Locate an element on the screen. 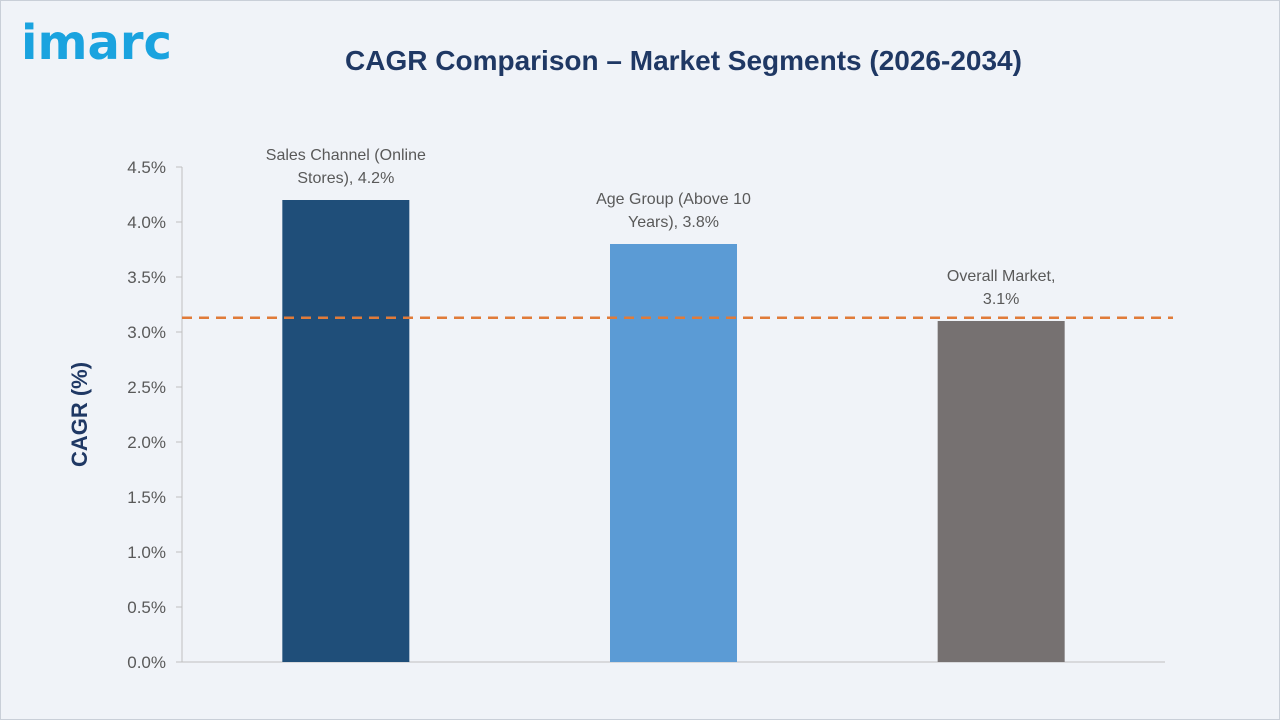 Image resolution: width=1280 pixels, height=720 pixels. y-tick-label: 0.5% is located at coordinates (146, 607).